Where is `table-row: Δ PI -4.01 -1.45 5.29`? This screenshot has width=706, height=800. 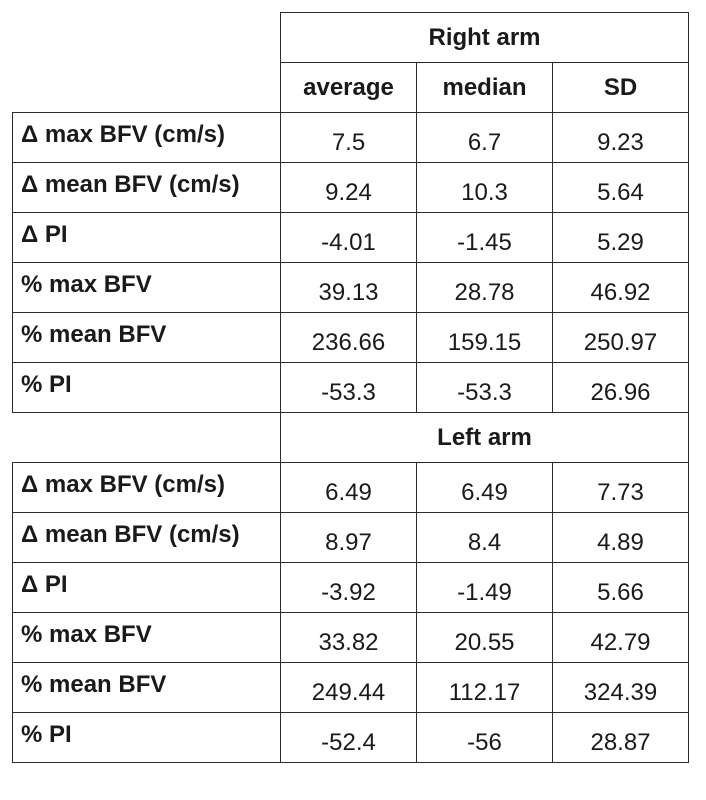
table-row: Δ PI -4.01 -1.45 5.29 is located at coordinates (350, 237).